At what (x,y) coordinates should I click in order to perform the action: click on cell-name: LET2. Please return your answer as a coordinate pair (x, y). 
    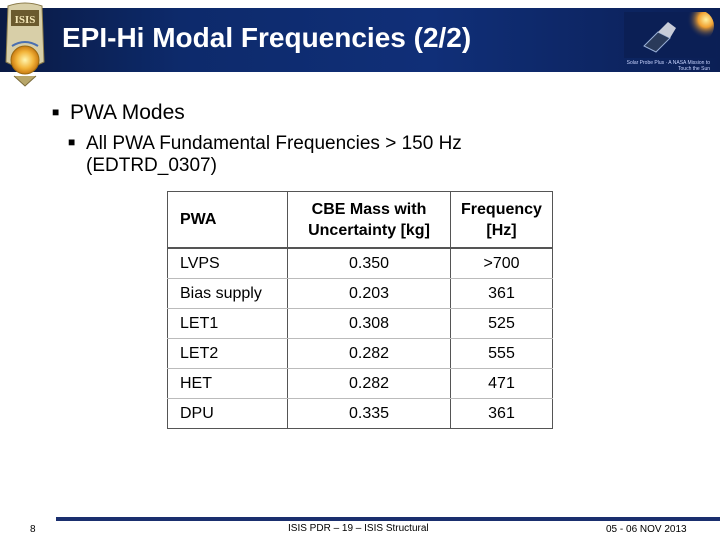
    Looking at the image, I should click on (227, 353).